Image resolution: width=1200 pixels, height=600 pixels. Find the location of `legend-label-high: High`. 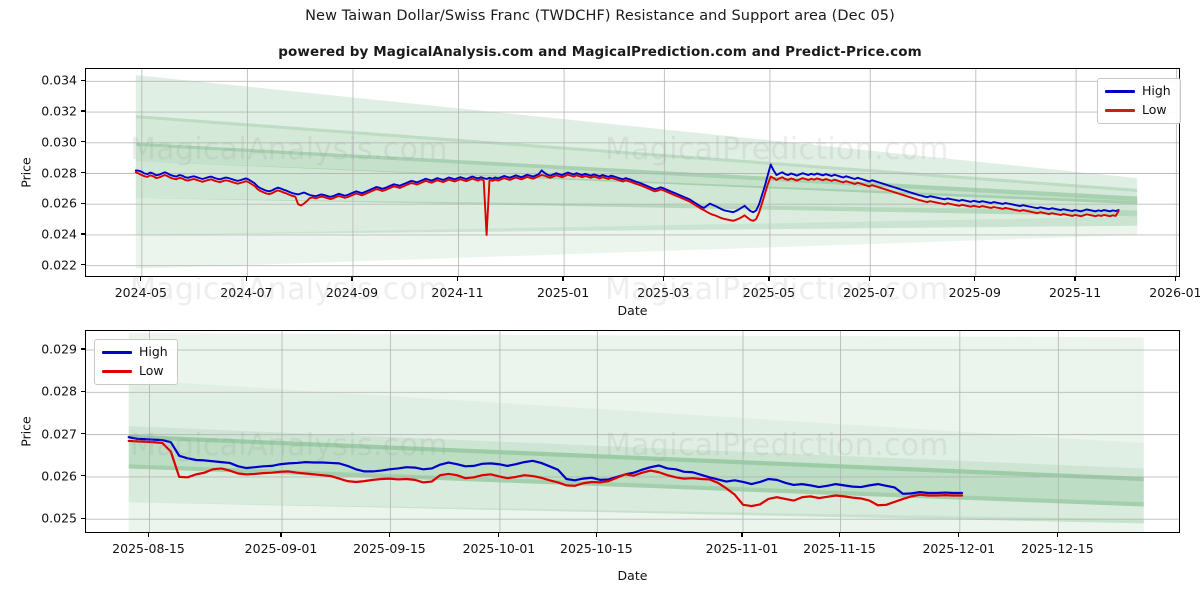

legend-label-high: High is located at coordinates (1156, 91).